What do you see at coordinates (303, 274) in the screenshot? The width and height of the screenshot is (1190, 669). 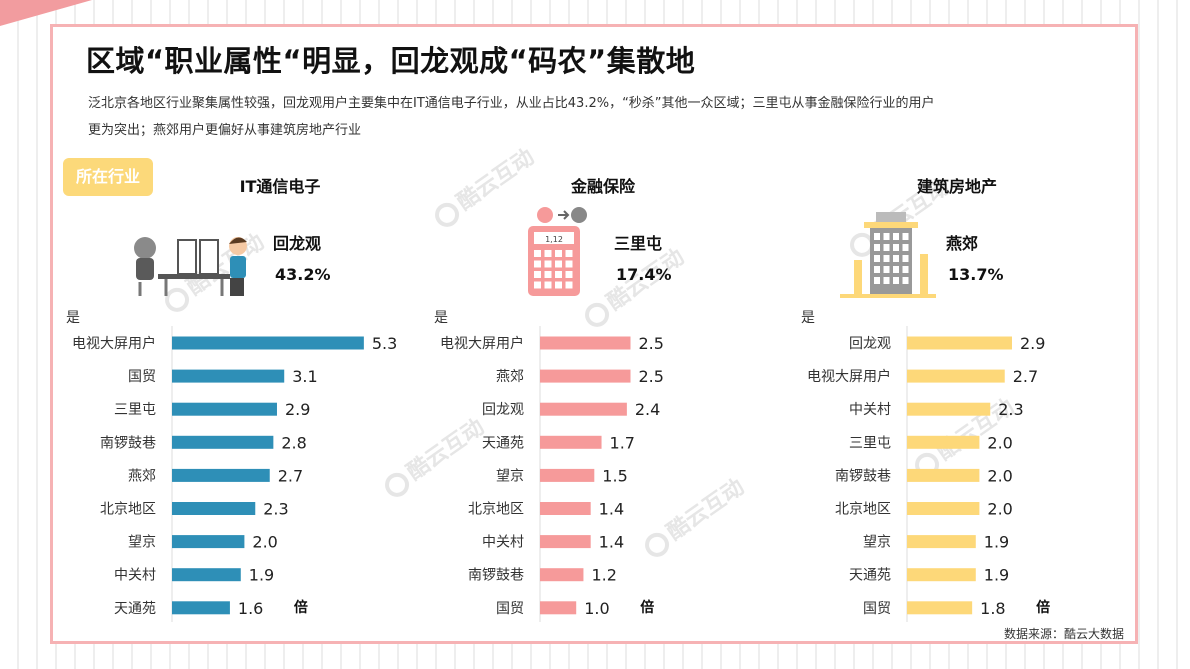 I see `highlight-percent: 43.2%` at bounding box center [303, 274].